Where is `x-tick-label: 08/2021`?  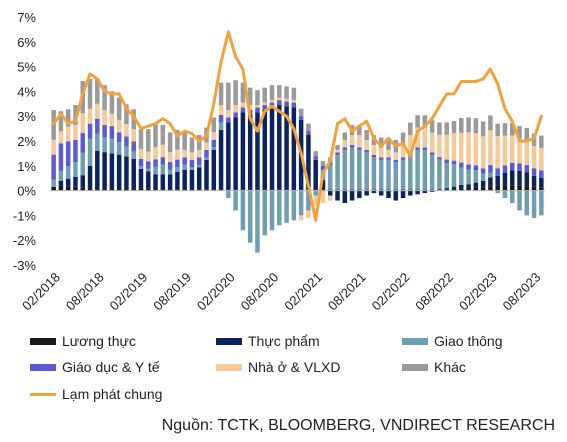 x-tick-label: 08/2021 is located at coordinates (347, 292).